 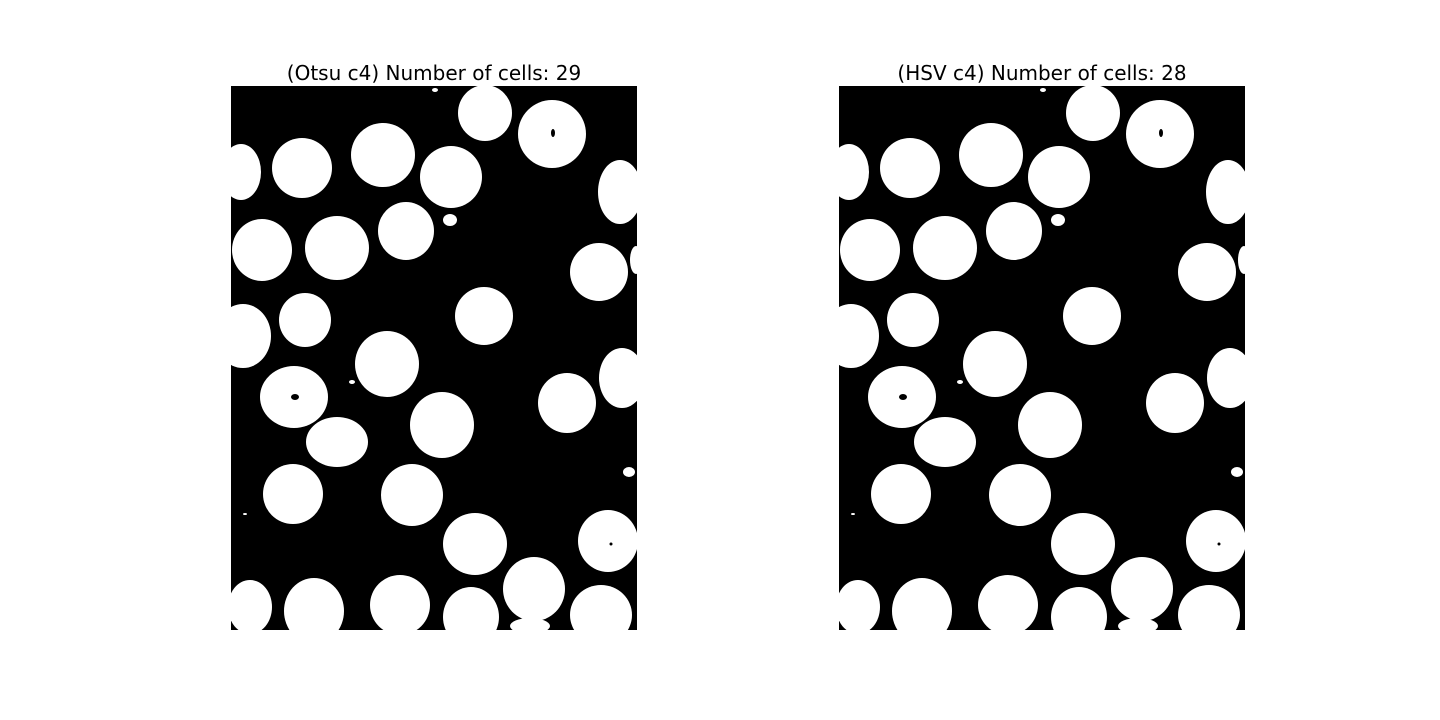 I want to click on panel-title-otsu: (Otsu c4) Number of cells: 29, so click(x=434, y=73).